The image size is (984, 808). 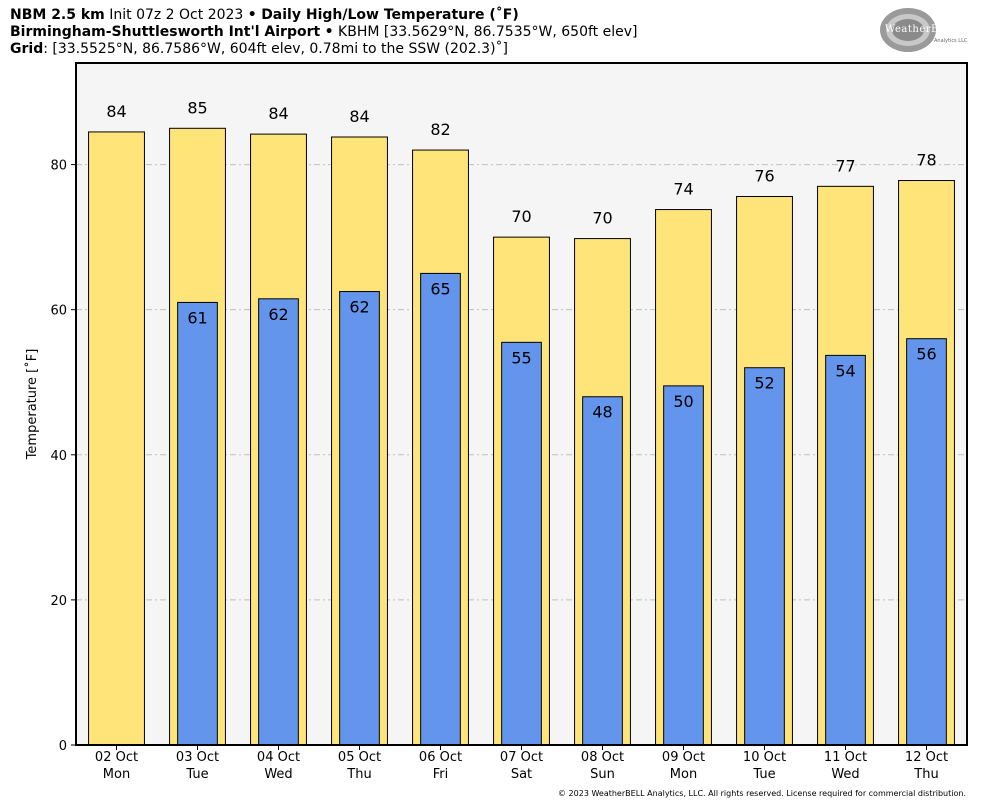 What do you see at coordinates (197, 757) in the screenshot?
I see `x-tick-date: 03 Oct` at bounding box center [197, 757].